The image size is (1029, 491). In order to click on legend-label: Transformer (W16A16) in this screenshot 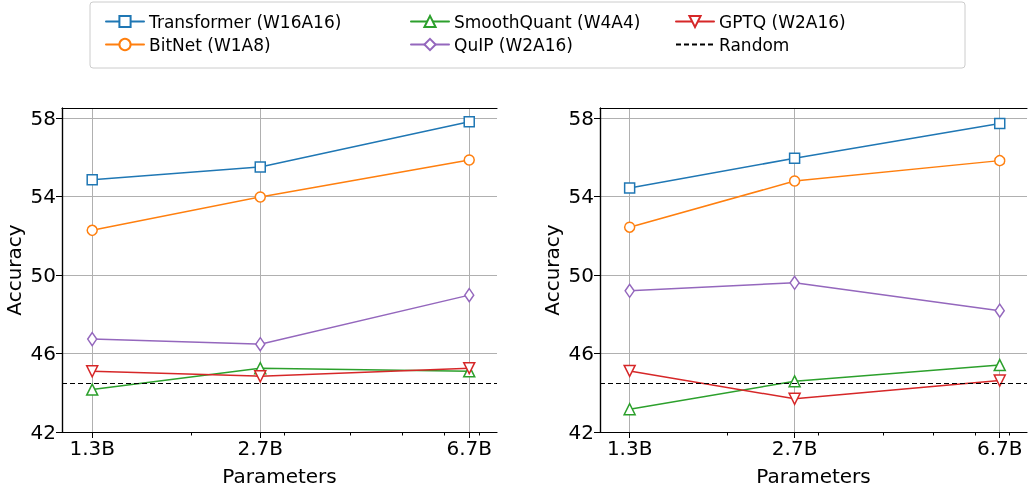, I will do `click(245, 21)`.